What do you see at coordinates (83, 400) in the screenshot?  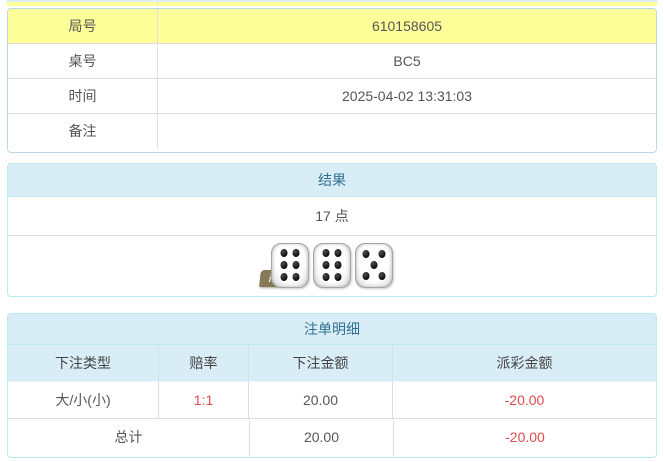 I see `bet-type-cell: 大/小(小)` at bounding box center [83, 400].